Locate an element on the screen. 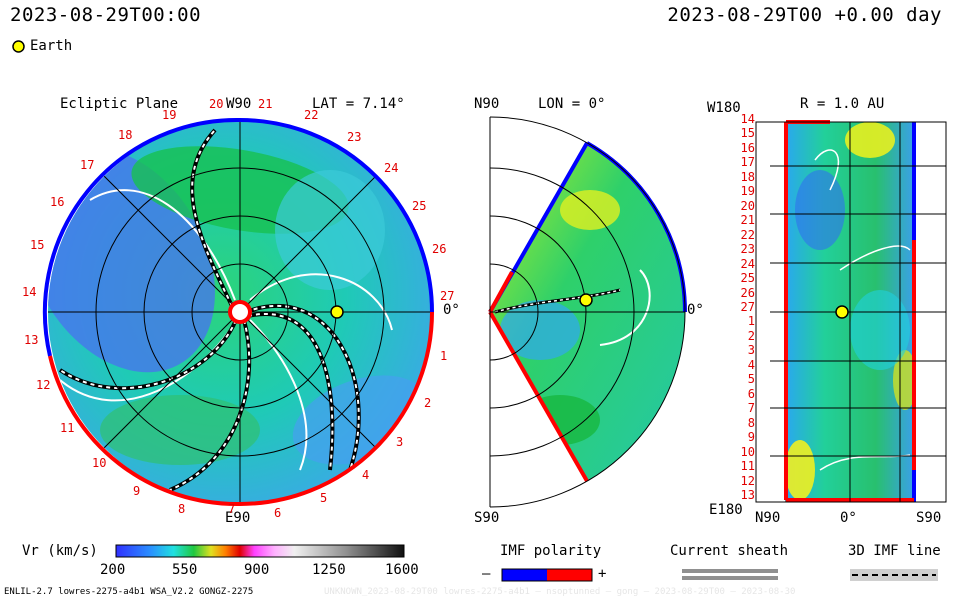 Image resolution: width=960 pixels, height=600 pixels. carrington-tick: 27 is located at coordinates (447, 296).